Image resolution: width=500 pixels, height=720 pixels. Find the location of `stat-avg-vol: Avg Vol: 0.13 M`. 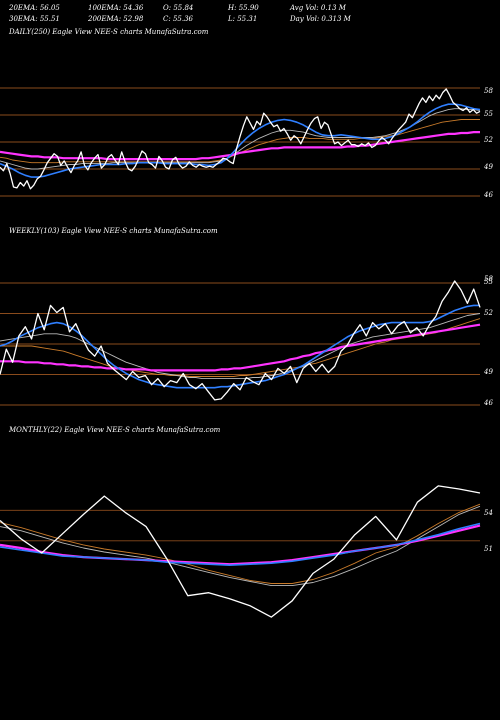

stat-avg-vol: Avg Vol: 0.13 M is located at coordinates (318, 8).